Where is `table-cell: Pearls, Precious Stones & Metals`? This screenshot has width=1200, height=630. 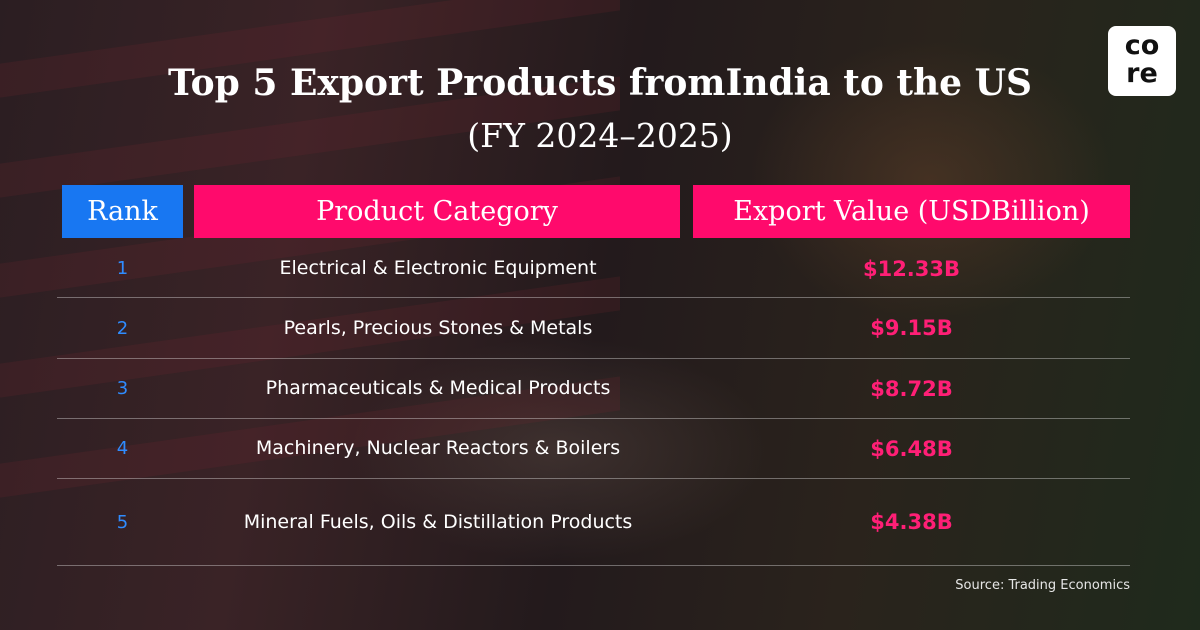 table-cell: Pearls, Precious Stones & Metals is located at coordinates (438, 327).